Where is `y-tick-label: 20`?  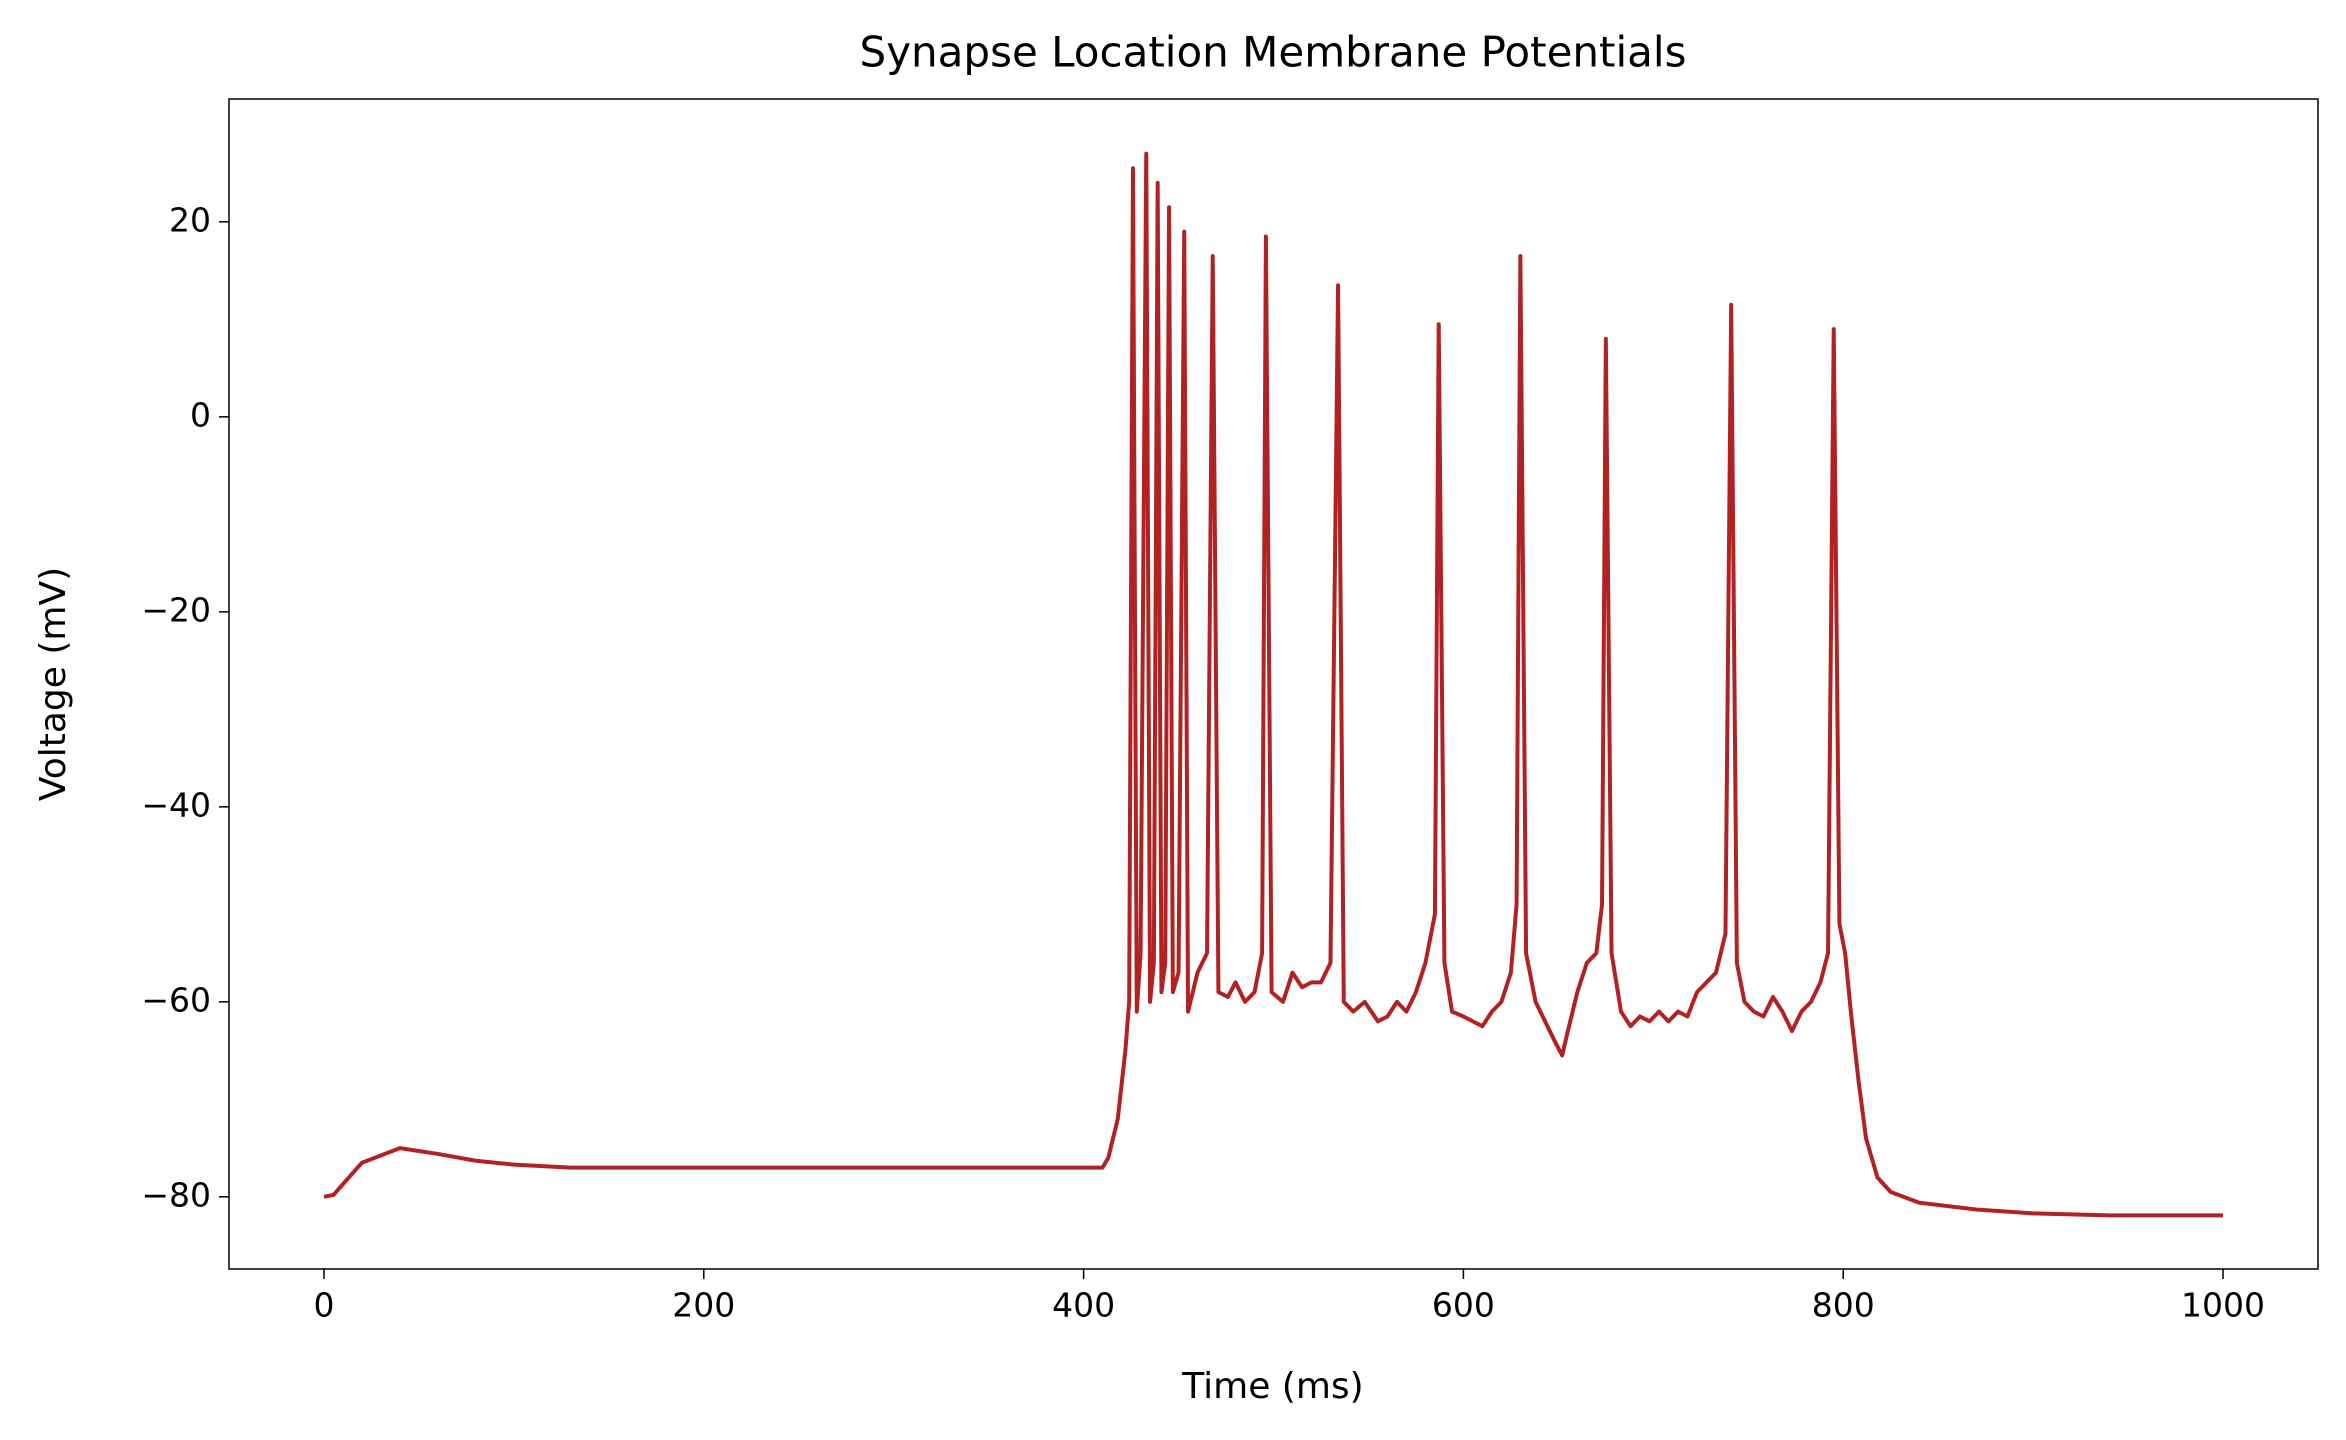 y-tick-label: 20 is located at coordinates (190, 219).